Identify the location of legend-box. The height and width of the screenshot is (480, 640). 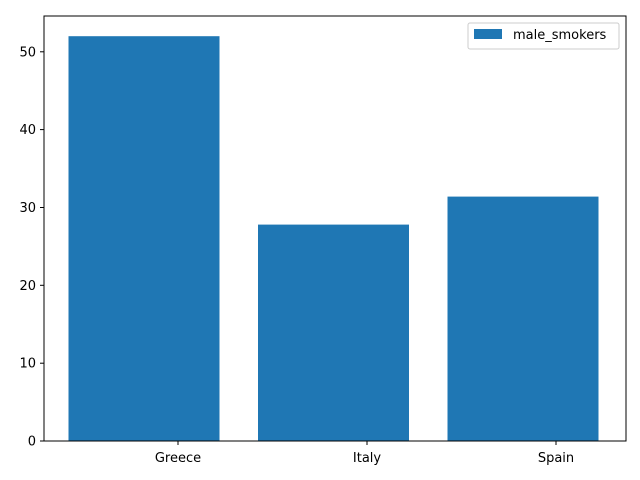
(543, 36).